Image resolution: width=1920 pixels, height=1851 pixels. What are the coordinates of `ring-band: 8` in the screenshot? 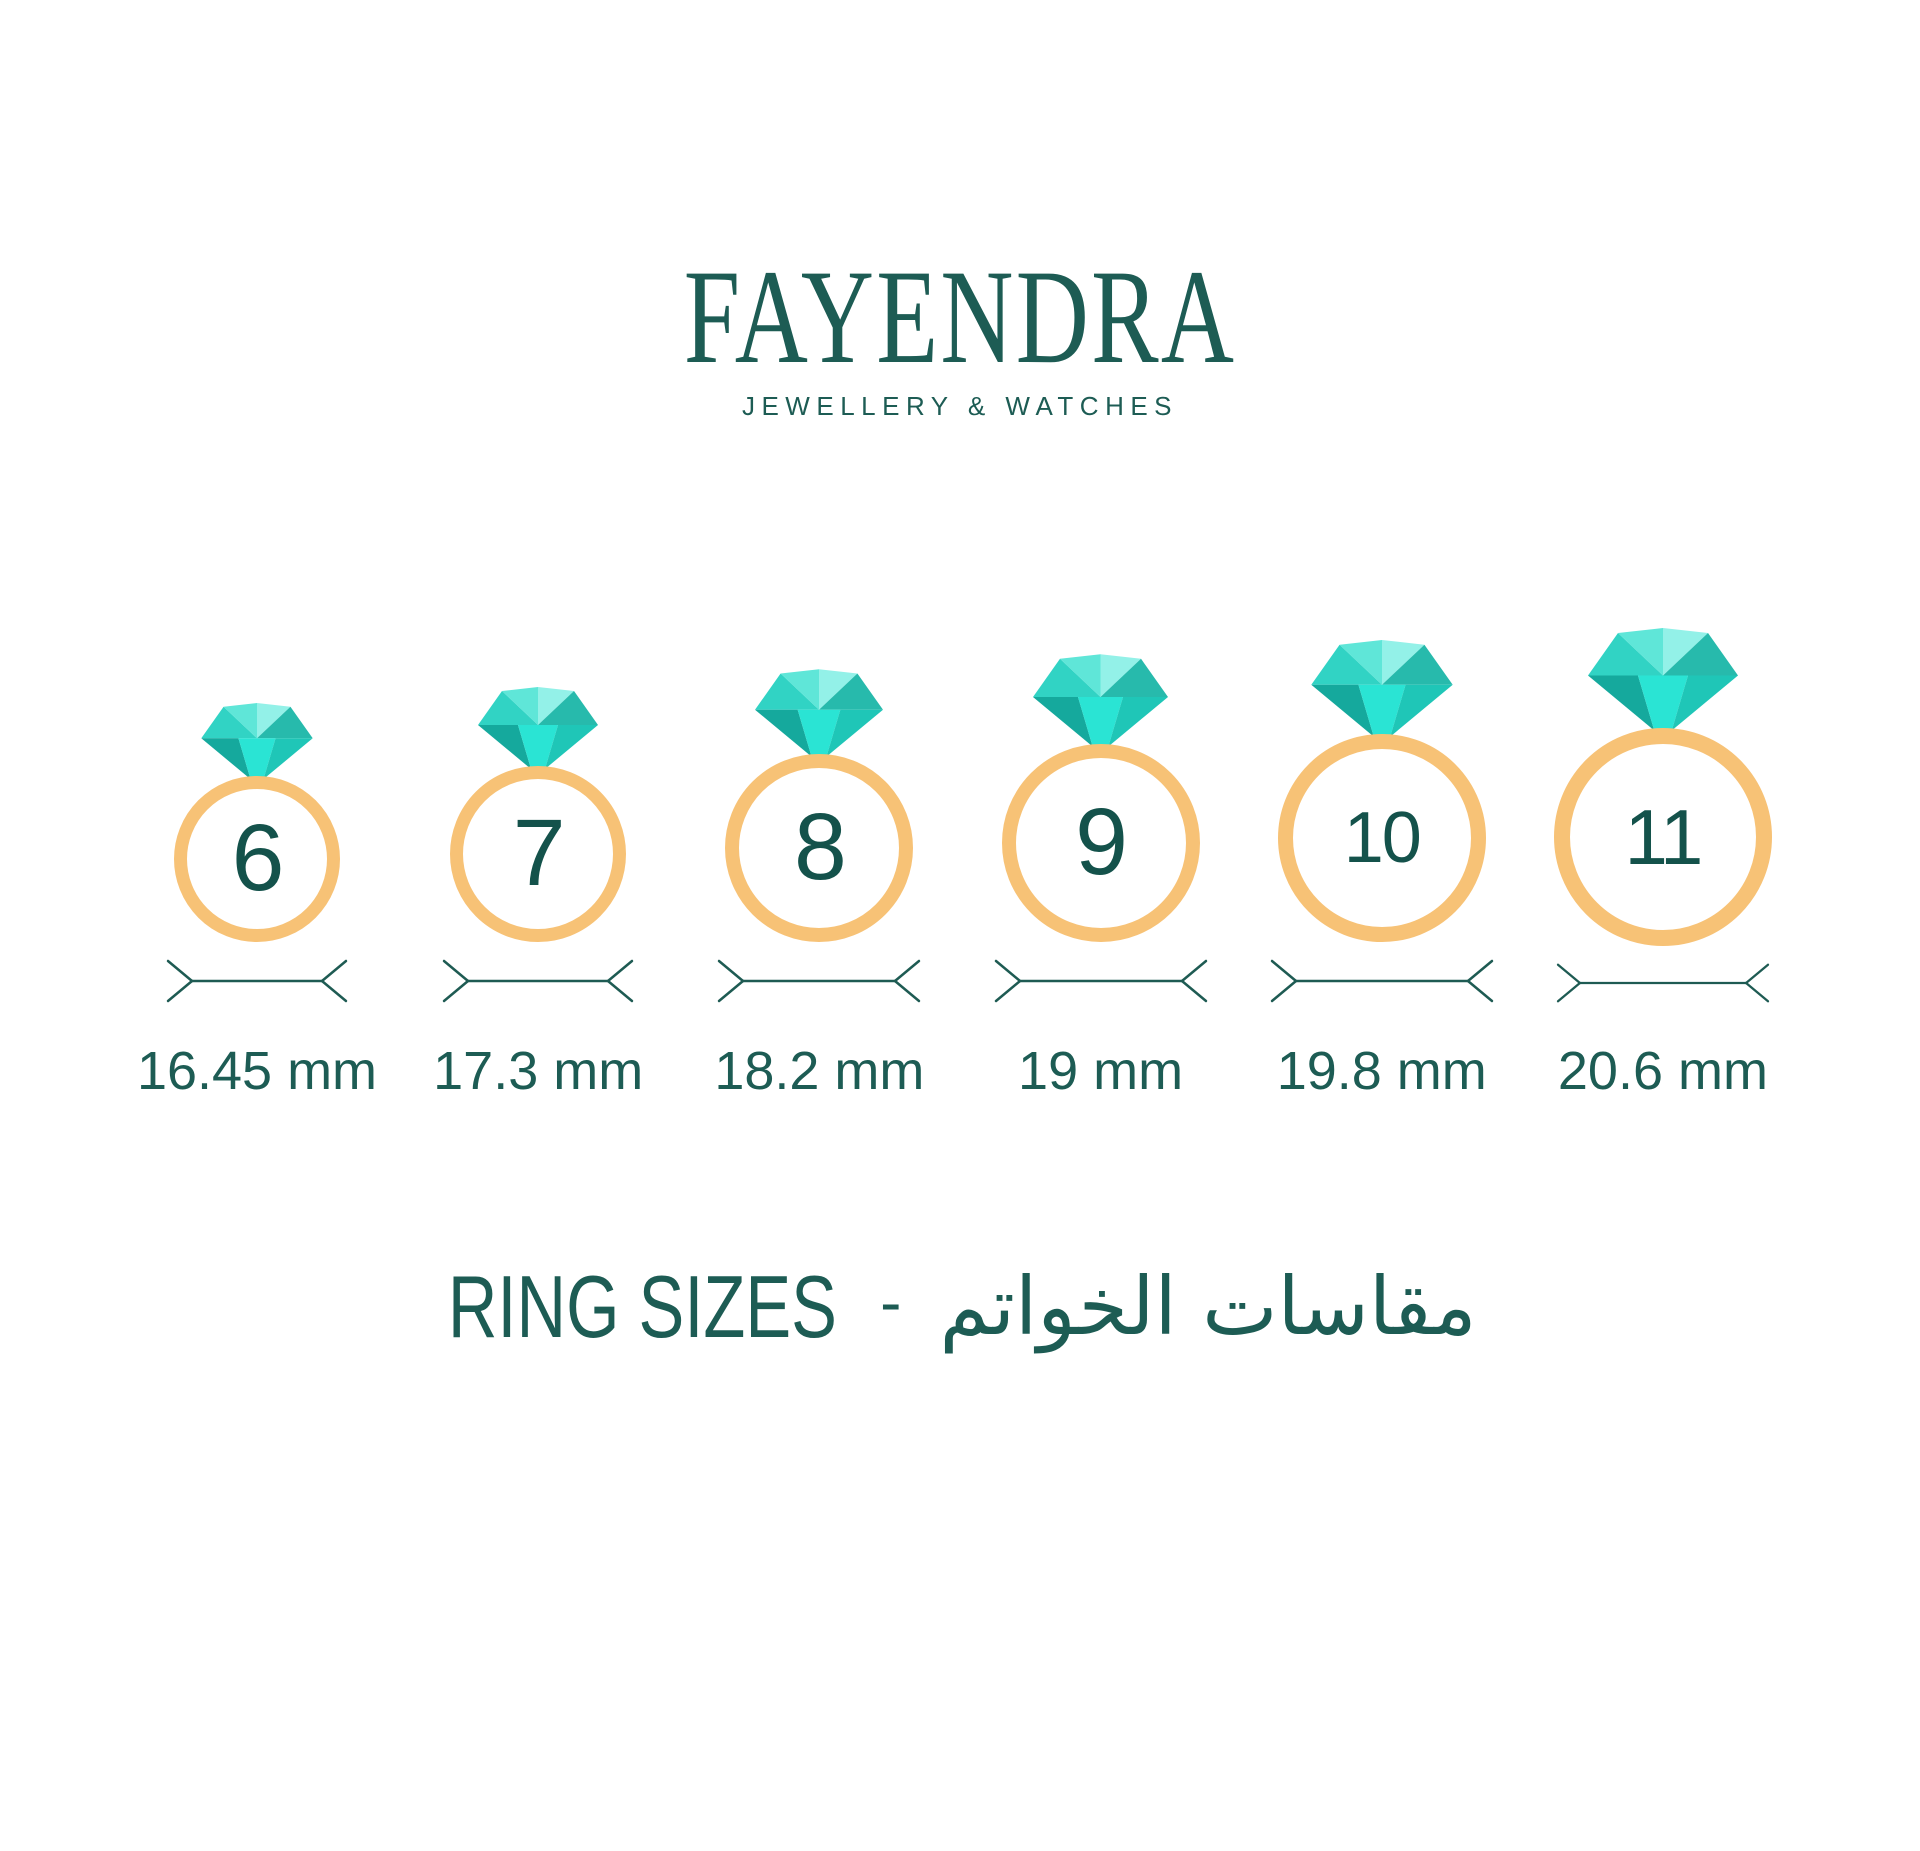 It's located at (819, 847).